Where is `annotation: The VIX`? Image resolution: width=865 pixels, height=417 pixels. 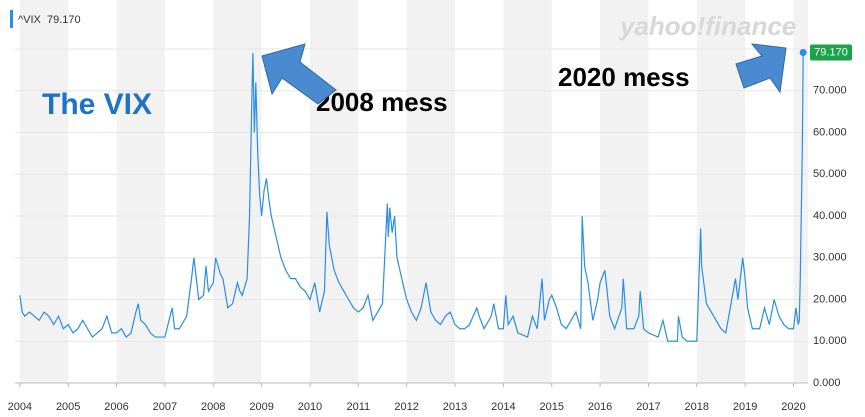 annotation: The VIX is located at coordinates (97, 104).